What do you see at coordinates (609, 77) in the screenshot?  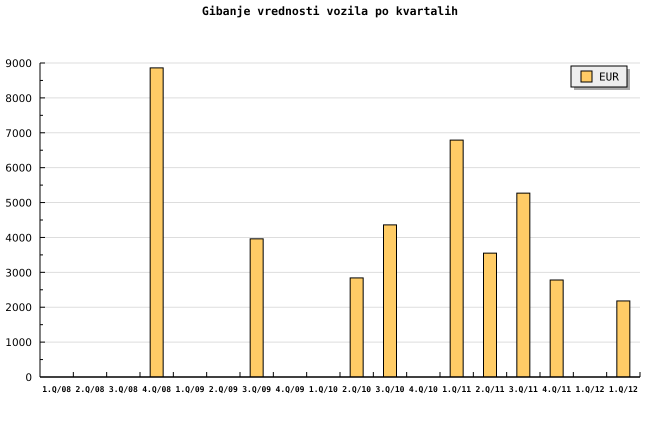 I see `legend-label: EUR` at bounding box center [609, 77].